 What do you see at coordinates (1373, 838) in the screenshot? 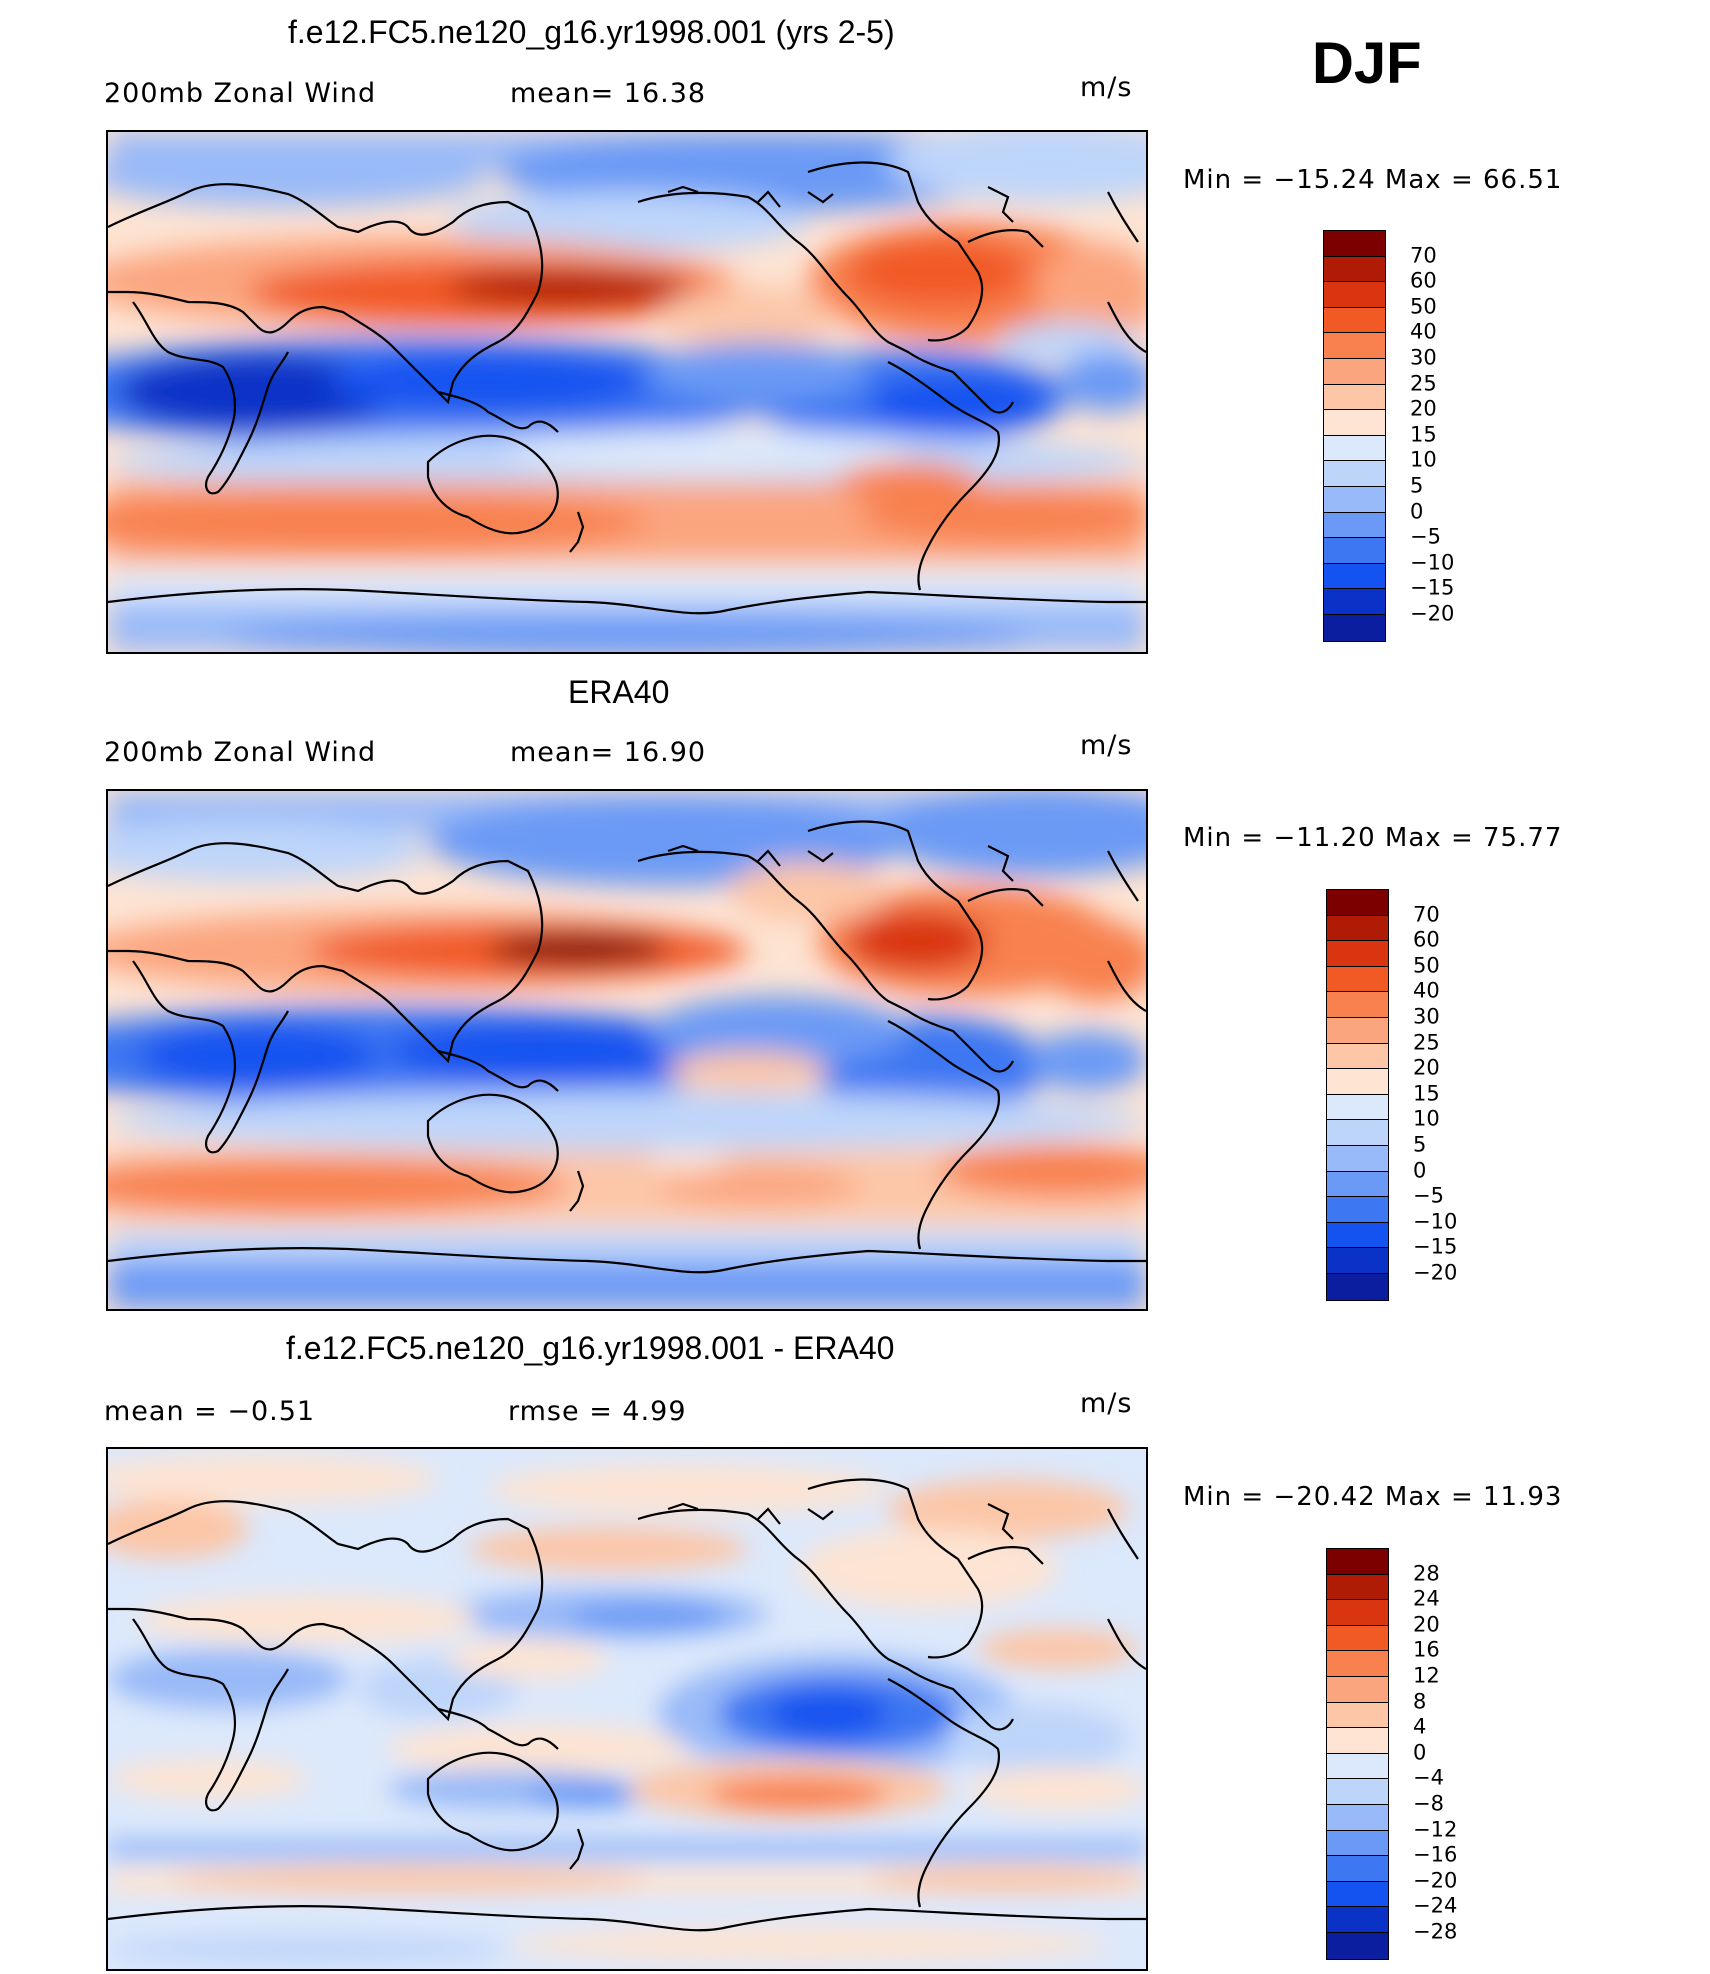
I see `panel-2-min-max: Min = −11.20 Max = 75.77` at bounding box center [1373, 838].